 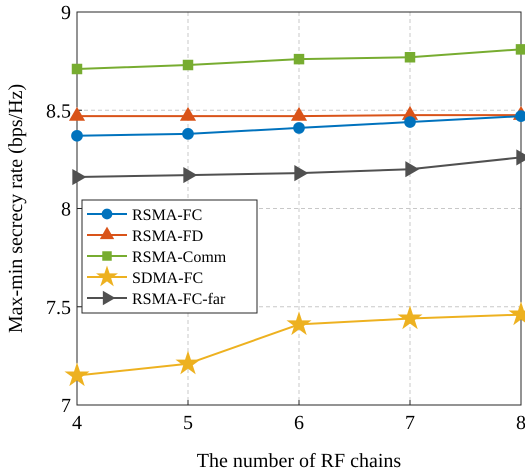 I want to click on y-tick-label: 7.5, so click(x=58, y=307).